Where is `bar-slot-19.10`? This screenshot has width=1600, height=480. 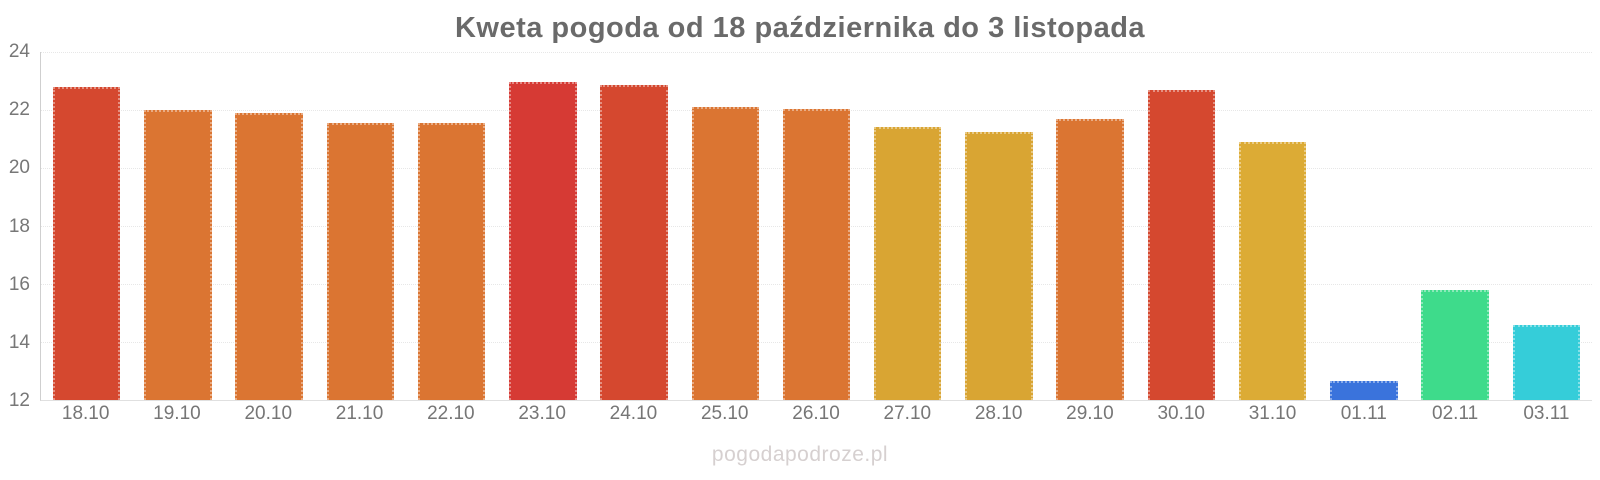 bar-slot-19.10 is located at coordinates (177, 226).